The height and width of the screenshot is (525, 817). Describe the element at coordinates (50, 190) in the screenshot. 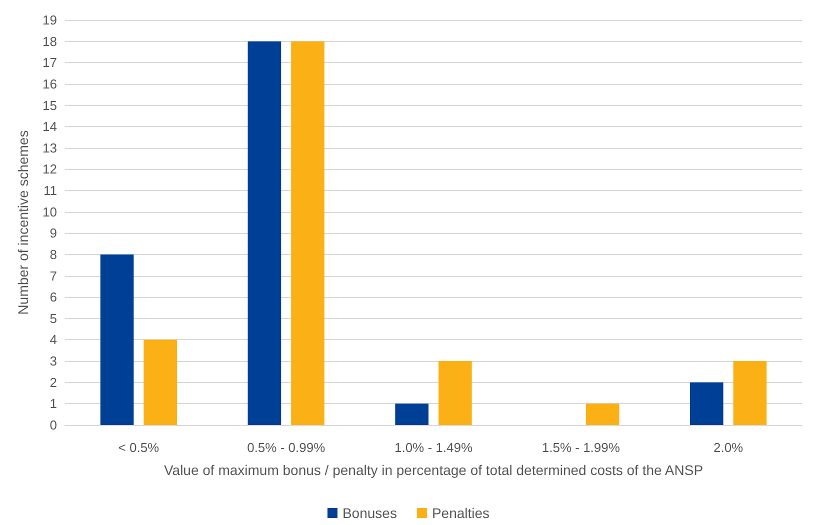

I see `y-tick-label: 11` at that location.